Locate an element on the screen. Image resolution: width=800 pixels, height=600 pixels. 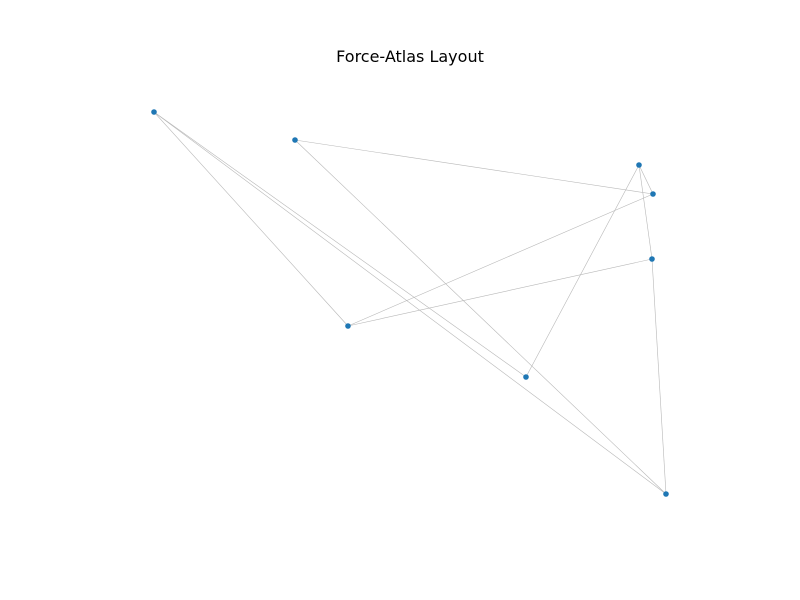
node-n6 is located at coordinates (348, 326).